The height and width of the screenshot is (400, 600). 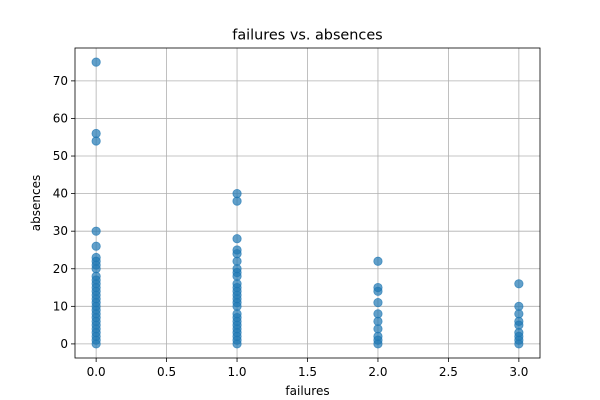 I want to click on chart-title: failures vs. absences, so click(x=307, y=36).